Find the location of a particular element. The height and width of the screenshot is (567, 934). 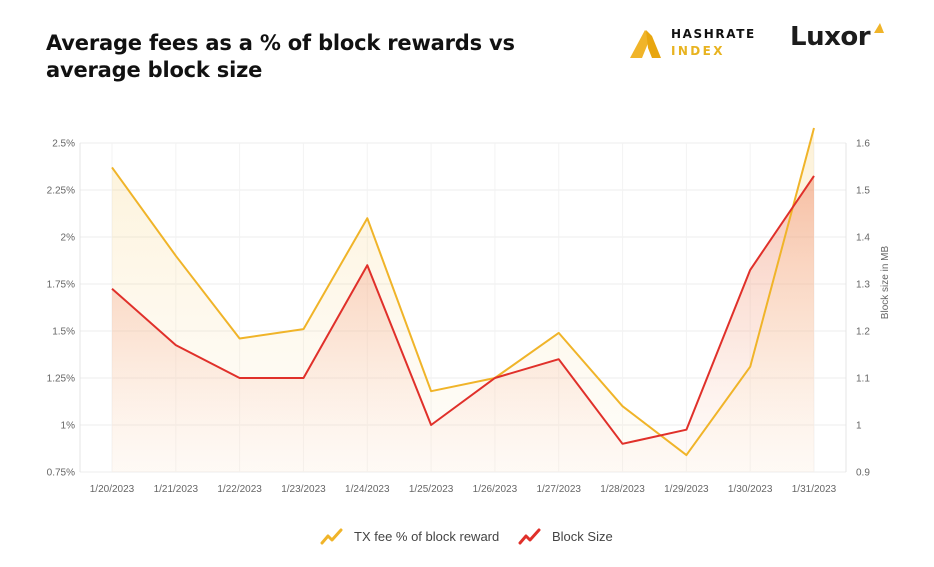

x-tick-label: 1/29/2023 is located at coordinates (686, 489).